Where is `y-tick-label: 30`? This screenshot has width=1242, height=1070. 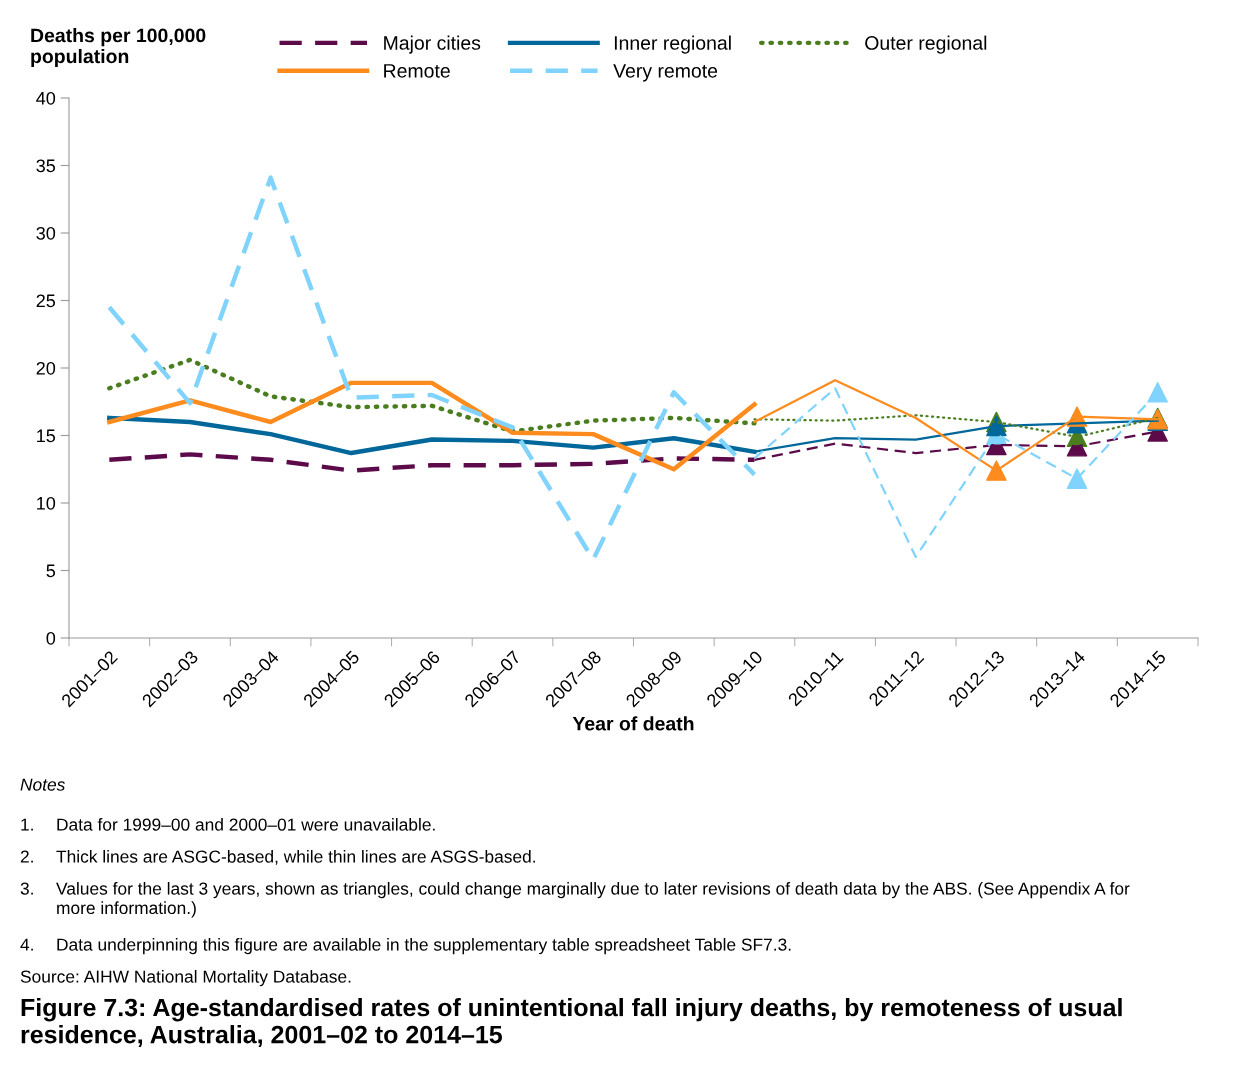
y-tick-label: 30 is located at coordinates (46, 233).